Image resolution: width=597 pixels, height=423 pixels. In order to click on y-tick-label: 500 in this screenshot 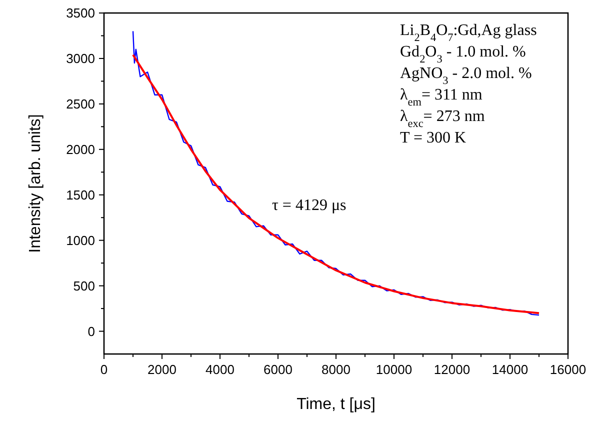, I will do `click(84, 286)`.